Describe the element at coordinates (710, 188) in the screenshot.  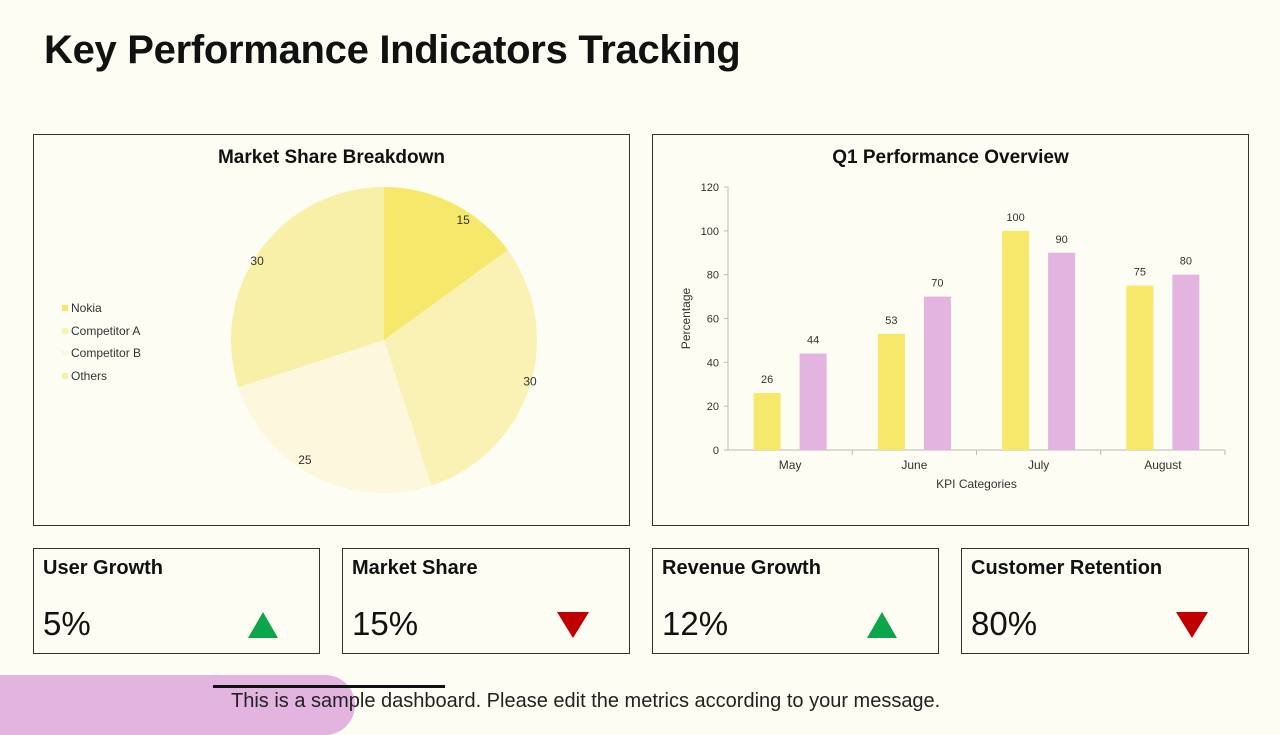
I see `y-tick-label: 120` at that location.